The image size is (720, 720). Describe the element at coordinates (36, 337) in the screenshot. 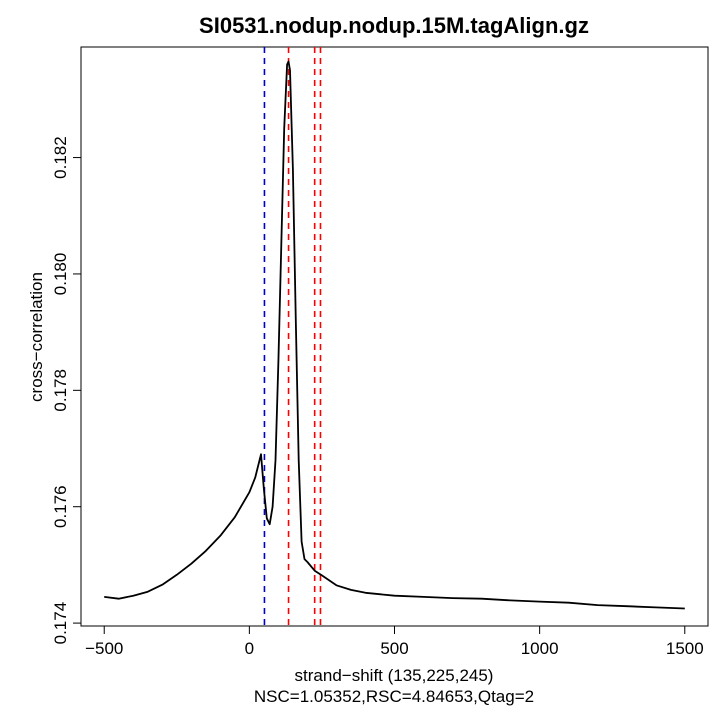

I see `y-axis-label: cross−correlation` at that location.